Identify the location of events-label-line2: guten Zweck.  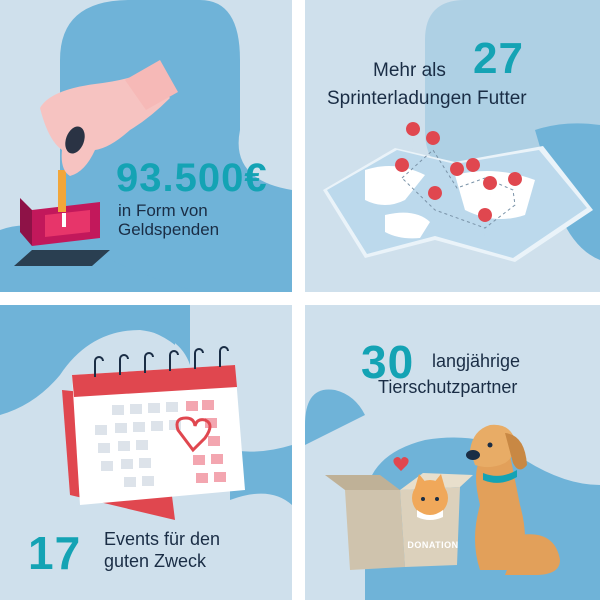
(155, 561).